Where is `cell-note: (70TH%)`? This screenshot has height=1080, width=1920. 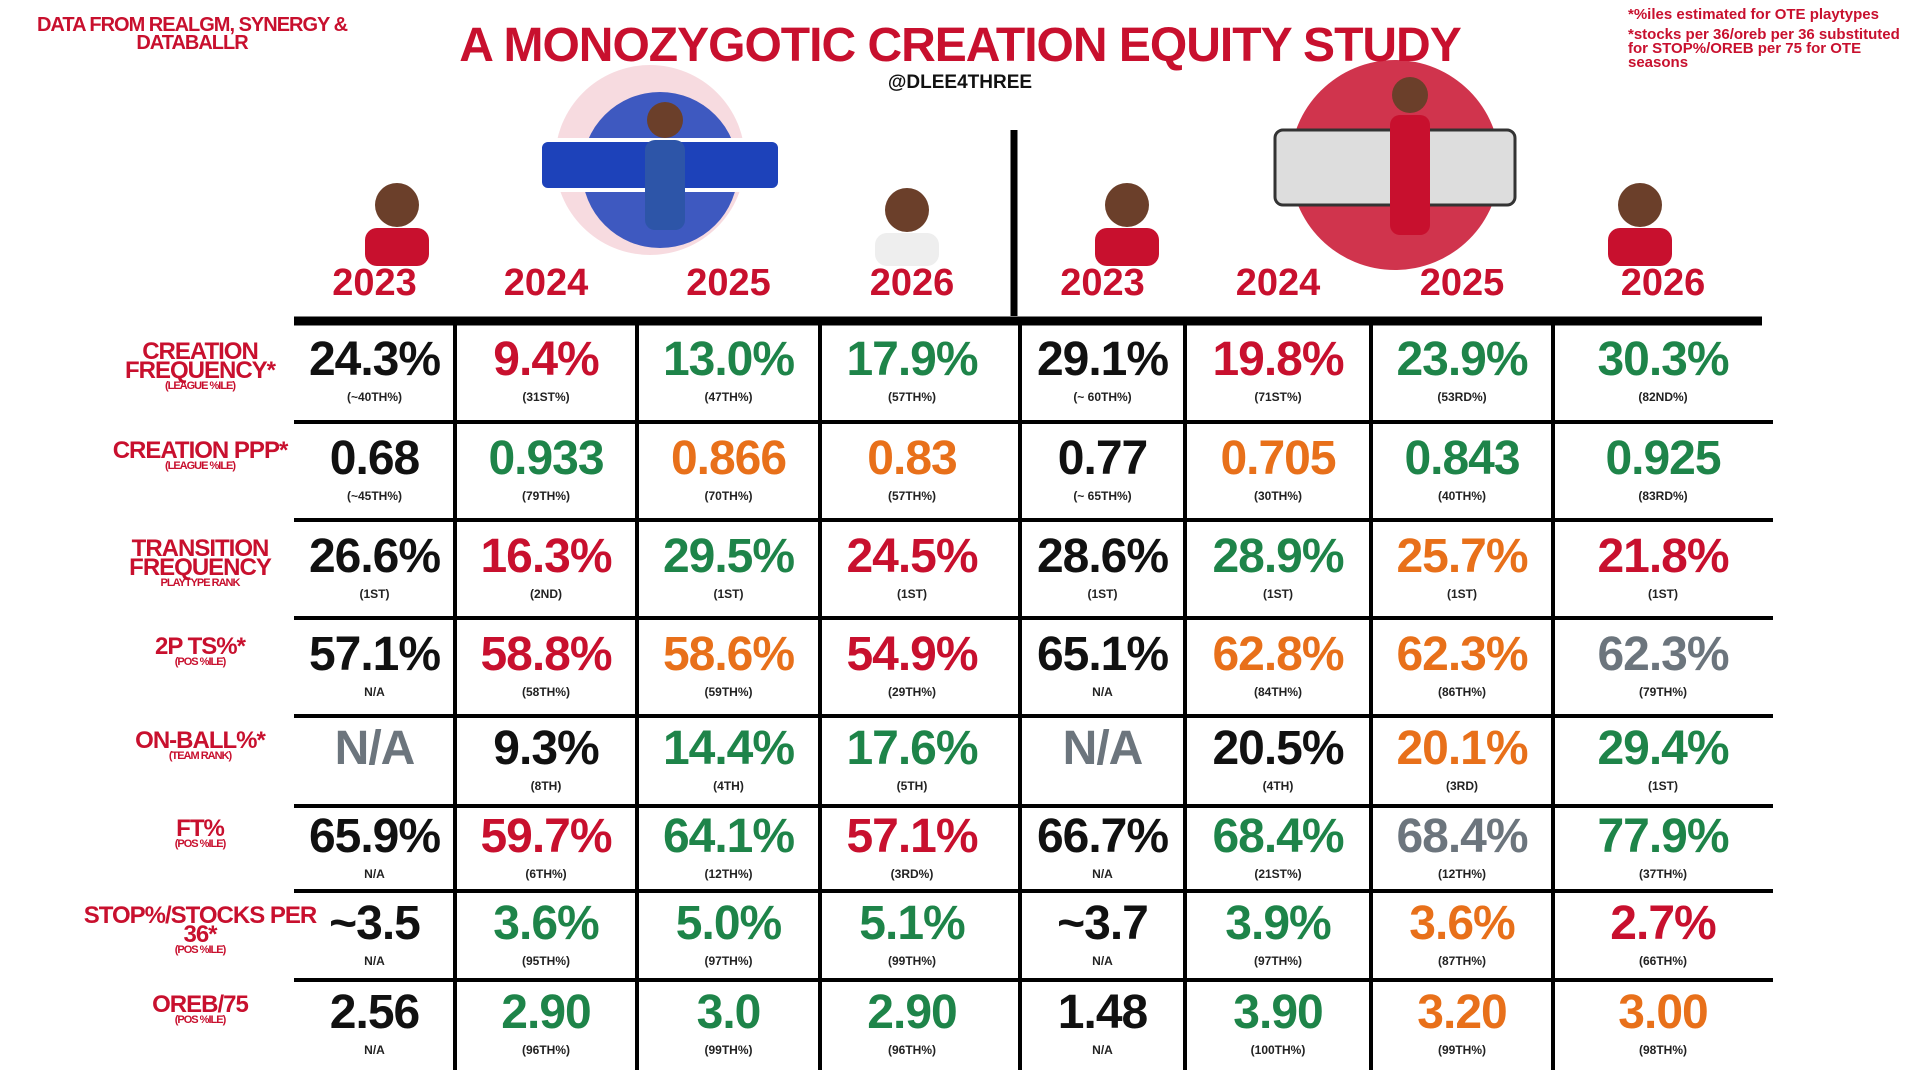
cell-note: (70TH%) is located at coordinates (728, 496).